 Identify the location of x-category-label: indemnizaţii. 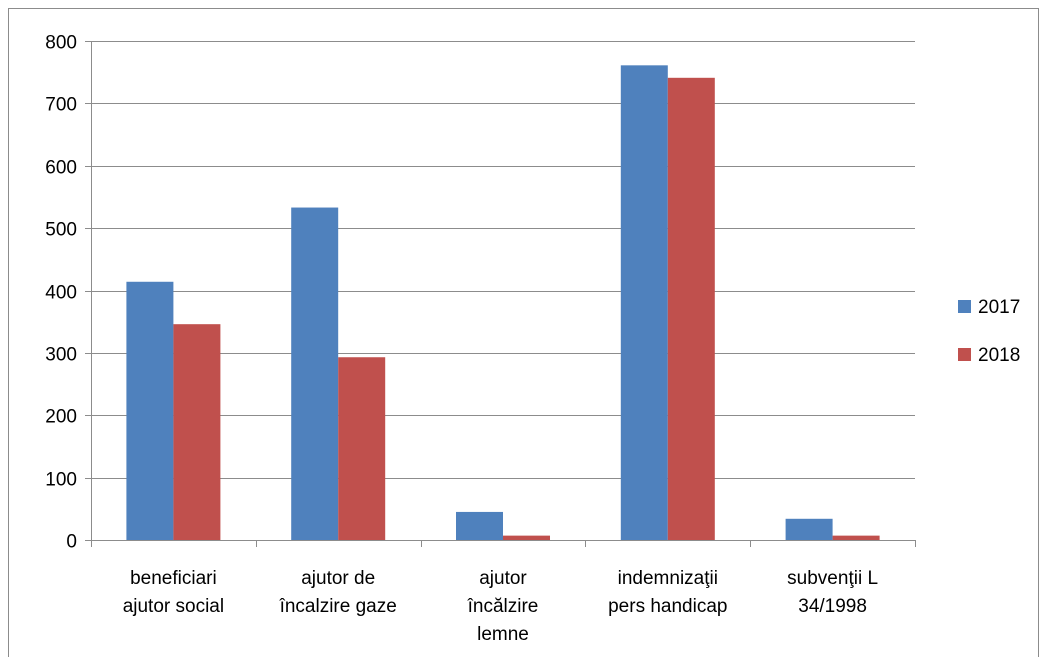
(668, 578).